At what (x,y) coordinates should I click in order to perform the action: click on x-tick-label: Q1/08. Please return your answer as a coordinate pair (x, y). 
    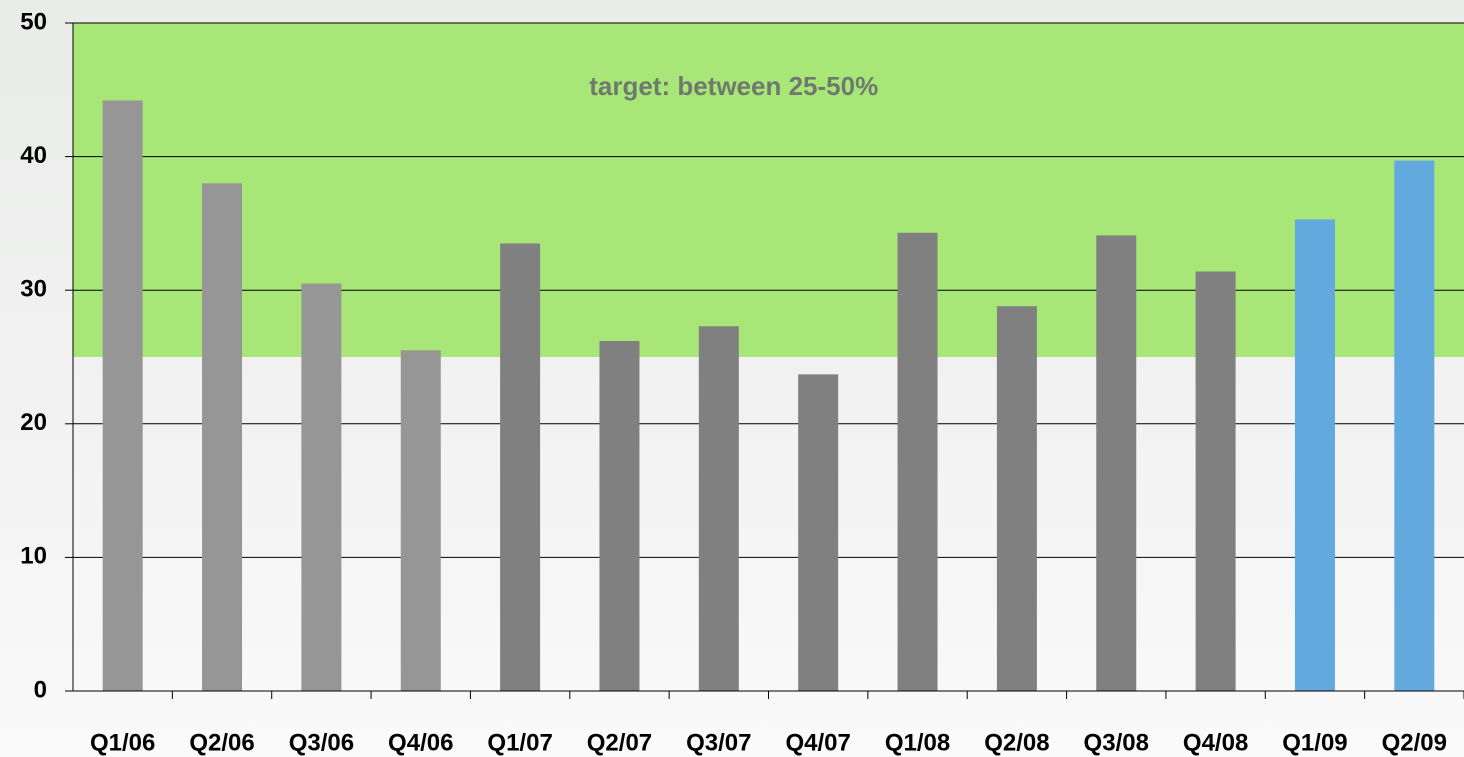
    Looking at the image, I should click on (917, 742).